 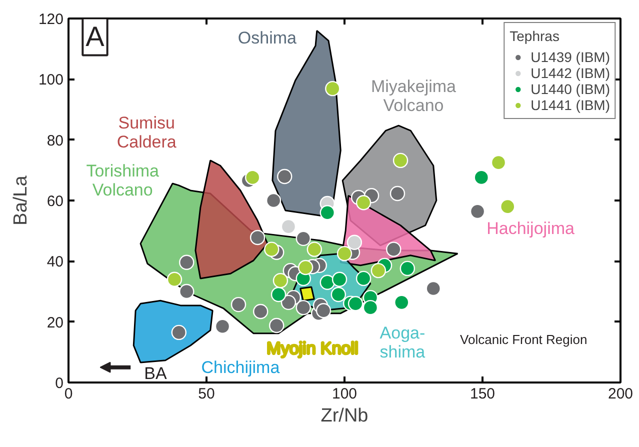 What do you see at coordinates (312, 348) in the screenshot?
I see `text: Myojin Knoll` at bounding box center [312, 348].